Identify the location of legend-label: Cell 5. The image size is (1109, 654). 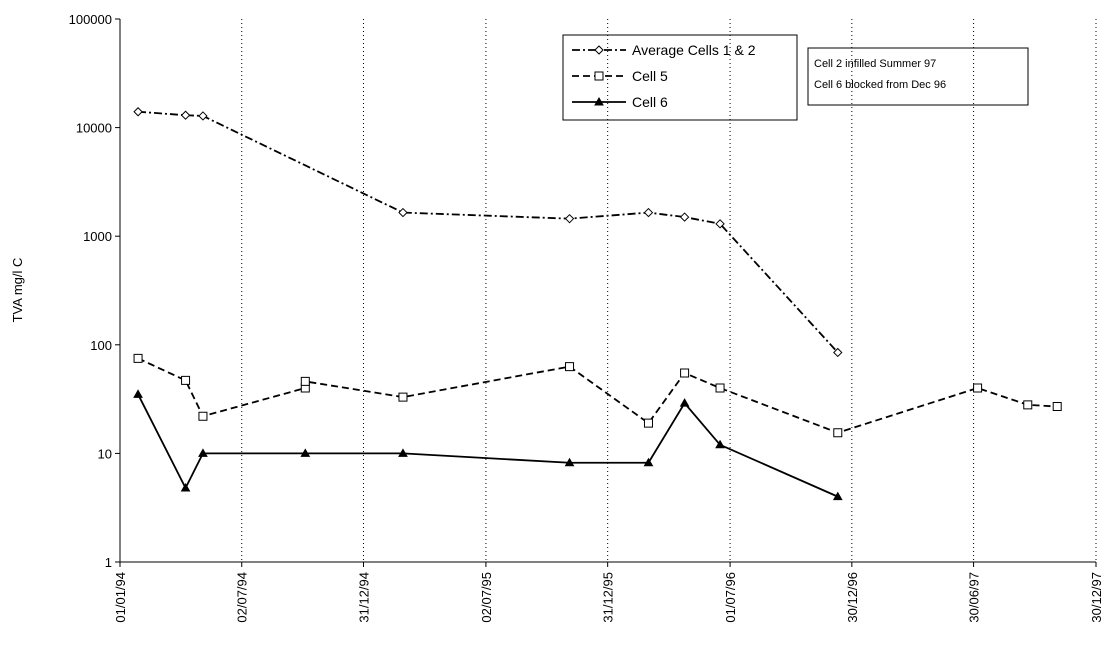
(650, 76).